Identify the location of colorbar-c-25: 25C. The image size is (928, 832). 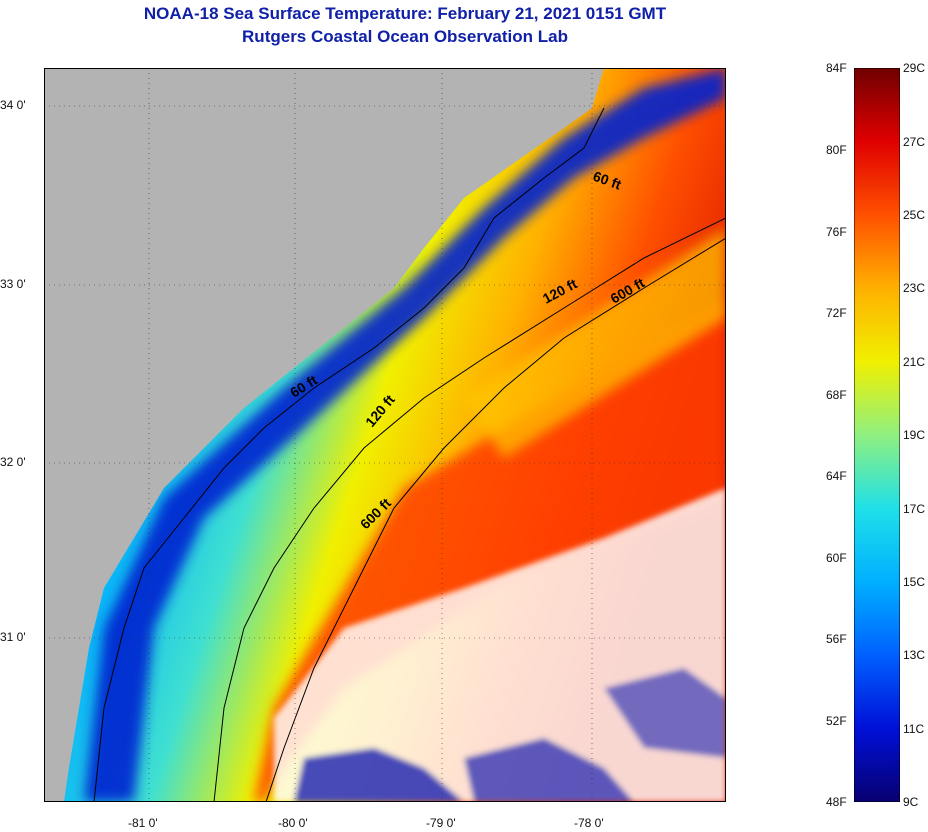
(914, 215).